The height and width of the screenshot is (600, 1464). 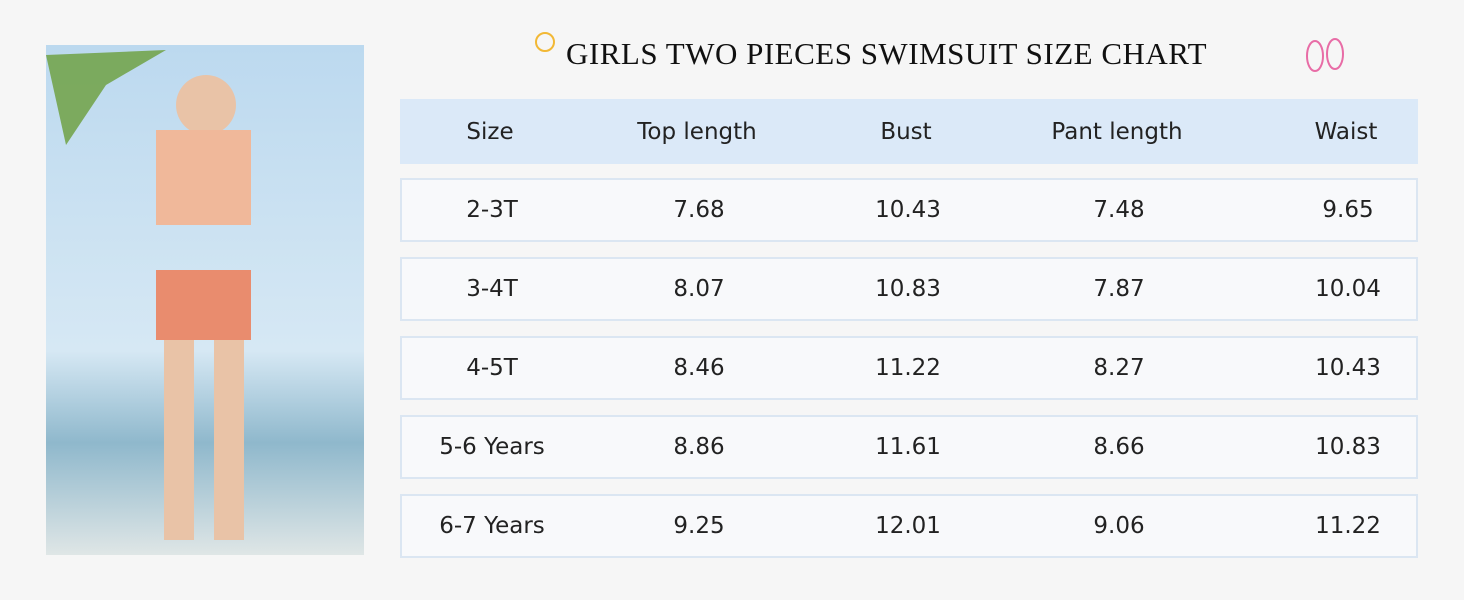 What do you see at coordinates (699, 447) in the screenshot?
I see `cell: 8.86` at bounding box center [699, 447].